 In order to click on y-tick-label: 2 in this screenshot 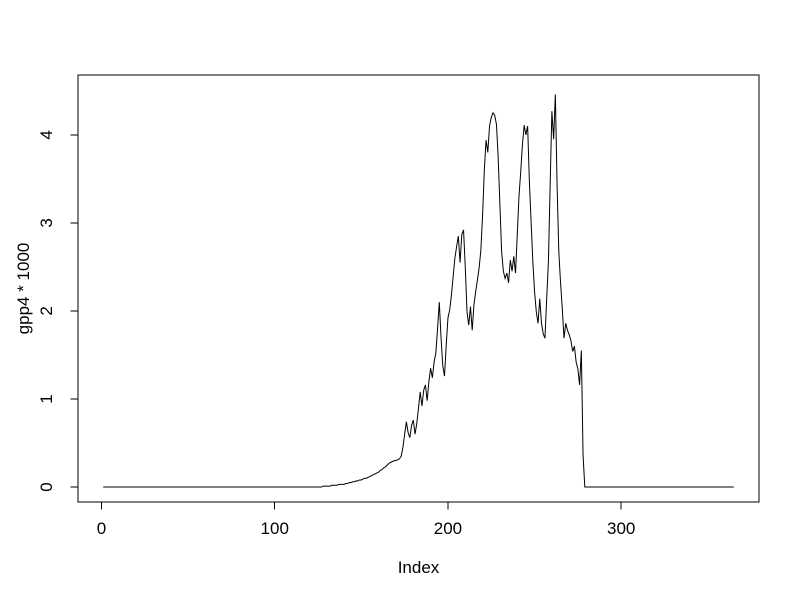, I will do `click(46, 310)`.